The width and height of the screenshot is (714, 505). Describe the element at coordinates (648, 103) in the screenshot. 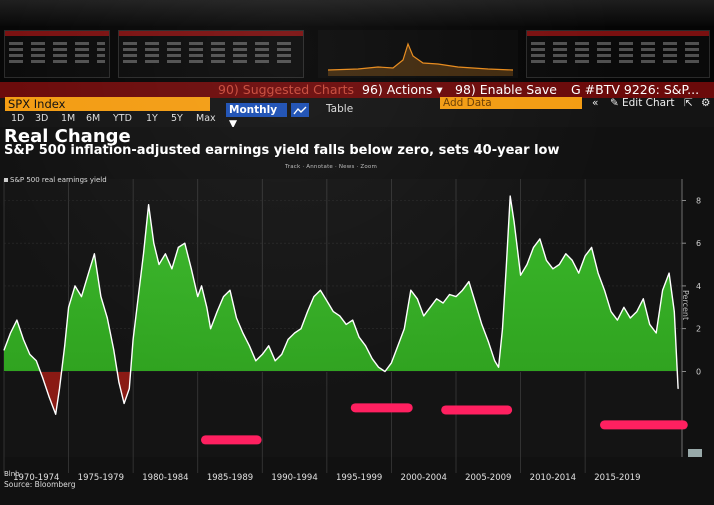

I see `edit-chart-button: Edit Chart` at that location.